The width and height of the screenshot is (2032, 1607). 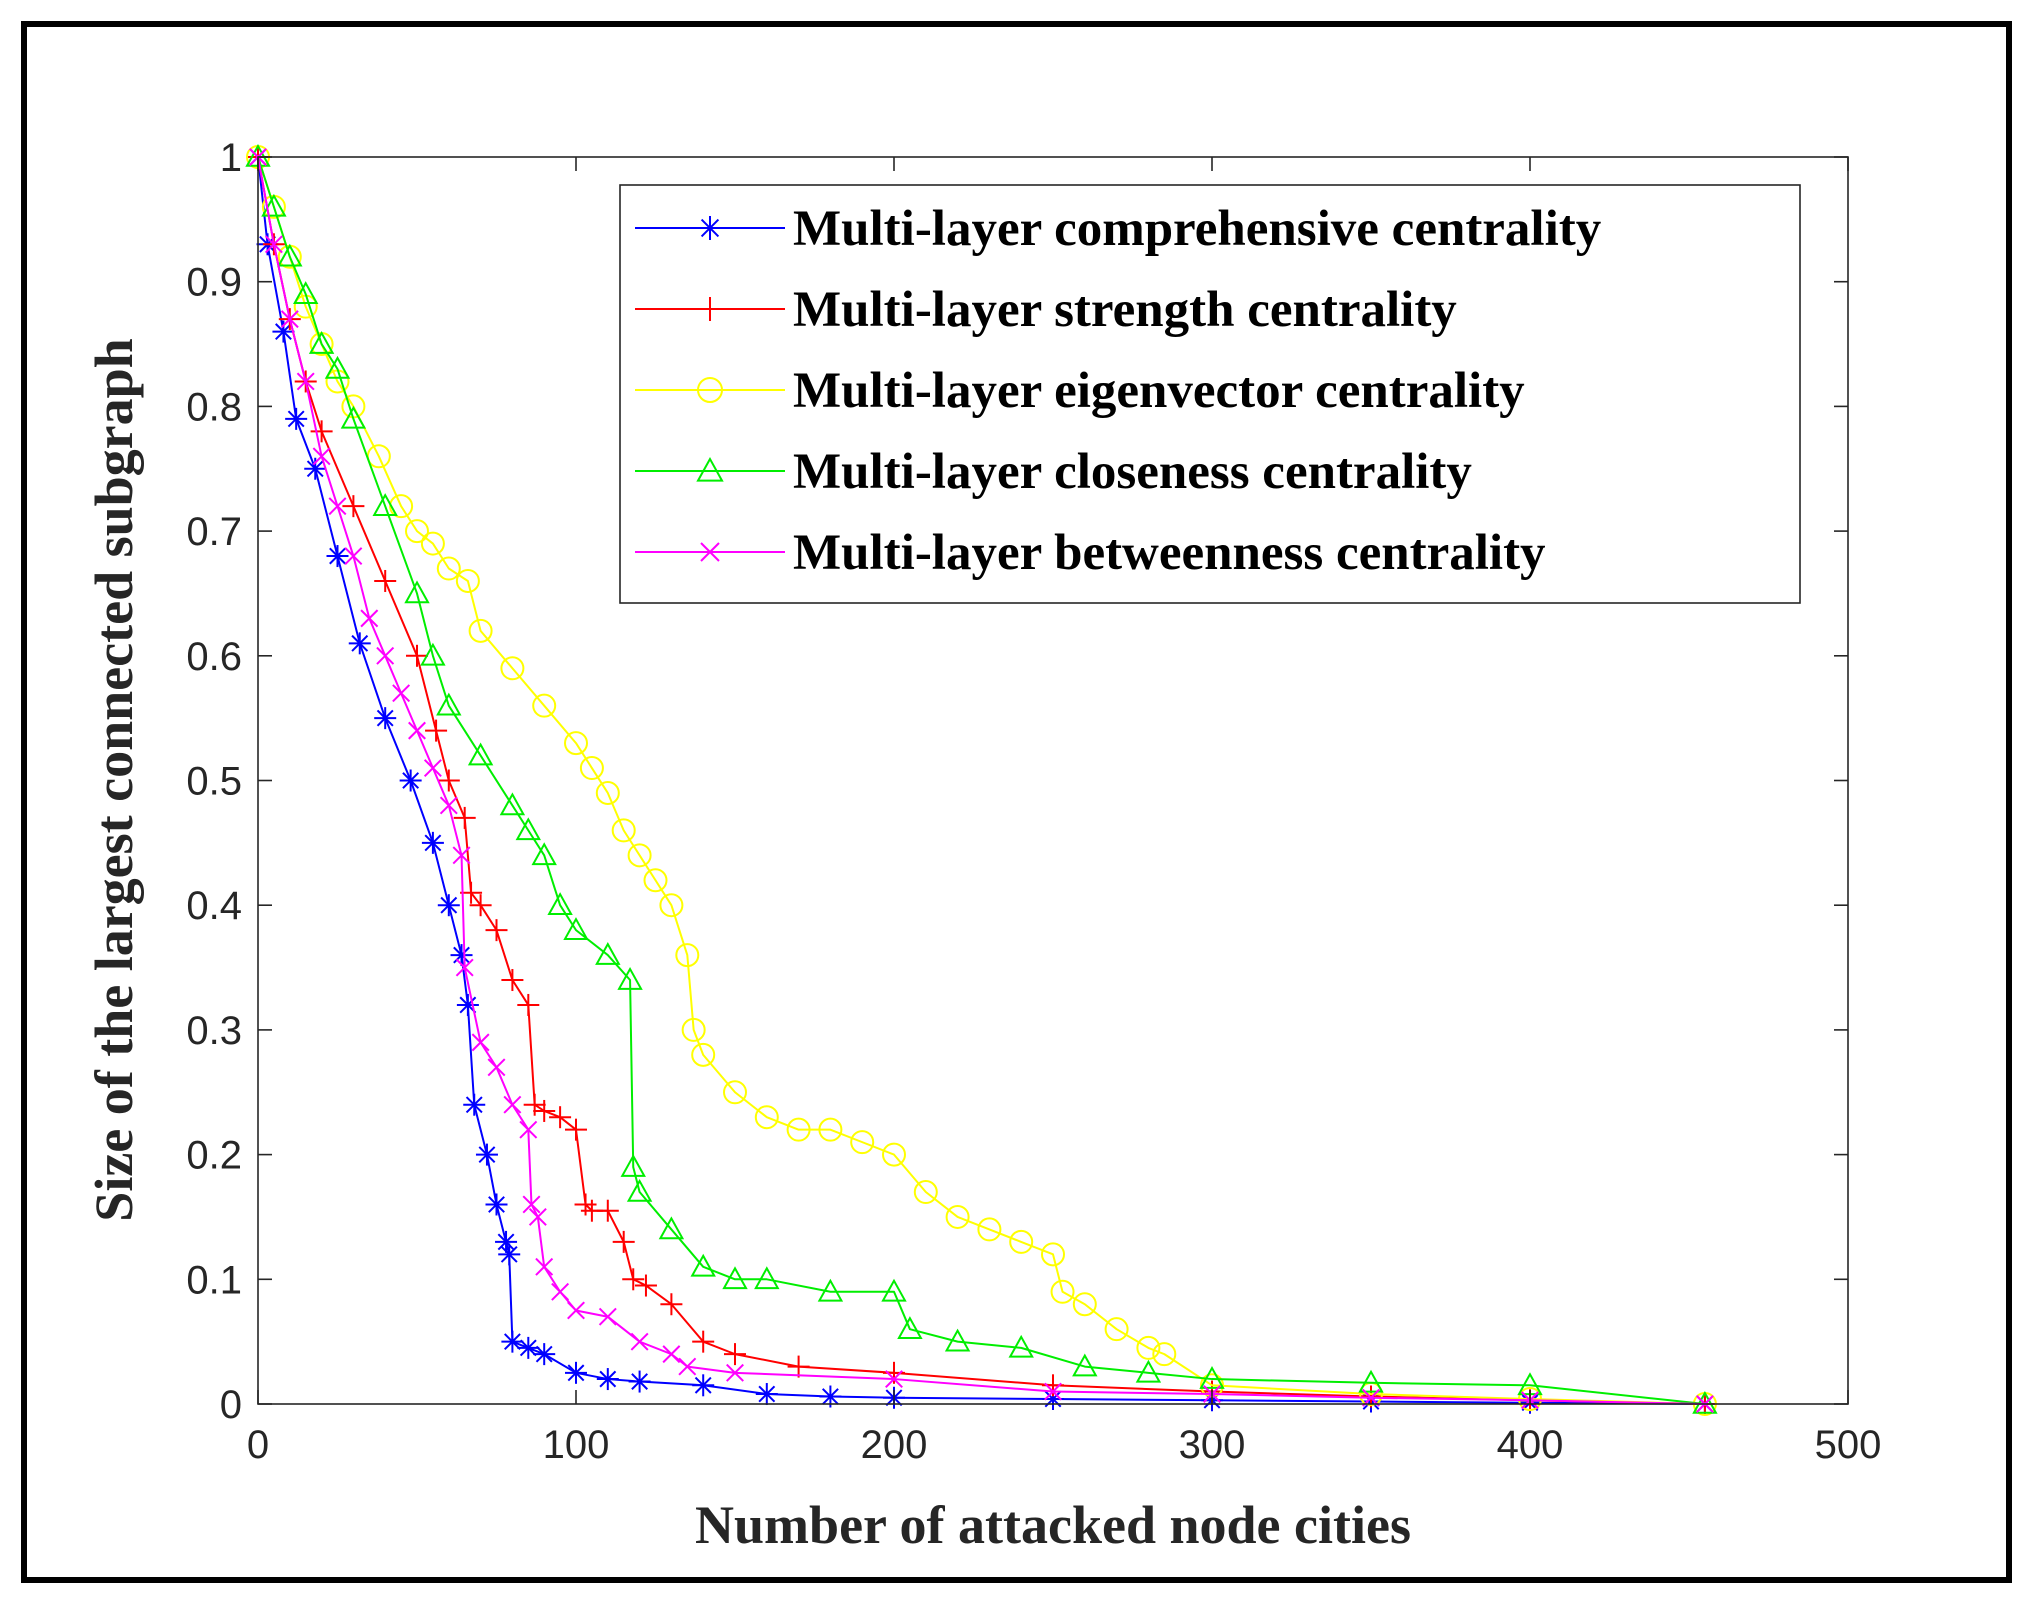 I want to click on legend-entry-4: Multi-layer closeness centrality, so click(x=1053, y=472).